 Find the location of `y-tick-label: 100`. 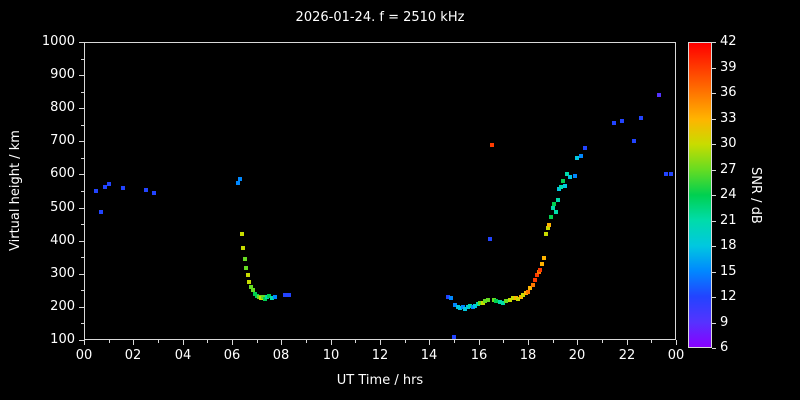

y-tick-label: 100 is located at coordinates (62, 339).